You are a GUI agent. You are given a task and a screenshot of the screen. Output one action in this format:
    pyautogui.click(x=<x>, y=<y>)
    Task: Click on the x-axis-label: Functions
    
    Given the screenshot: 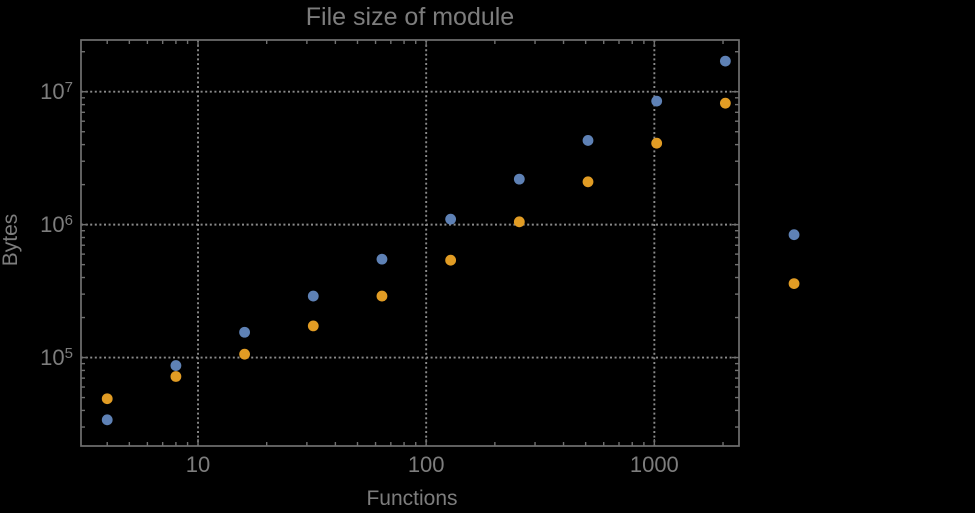 What is the action you would take?
    pyautogui.click(x=412, y=498)
    